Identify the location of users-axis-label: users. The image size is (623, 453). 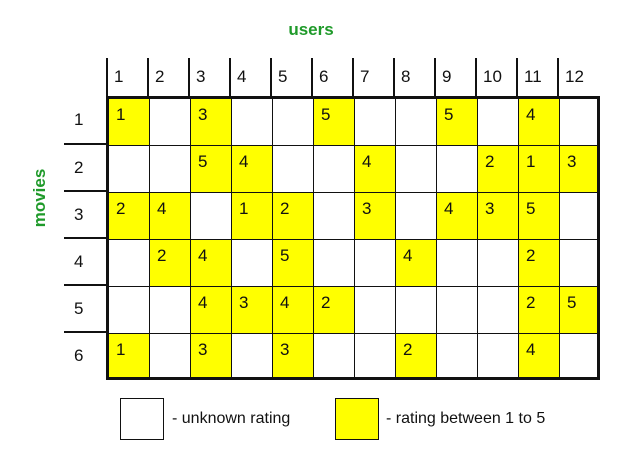
(311, 29).